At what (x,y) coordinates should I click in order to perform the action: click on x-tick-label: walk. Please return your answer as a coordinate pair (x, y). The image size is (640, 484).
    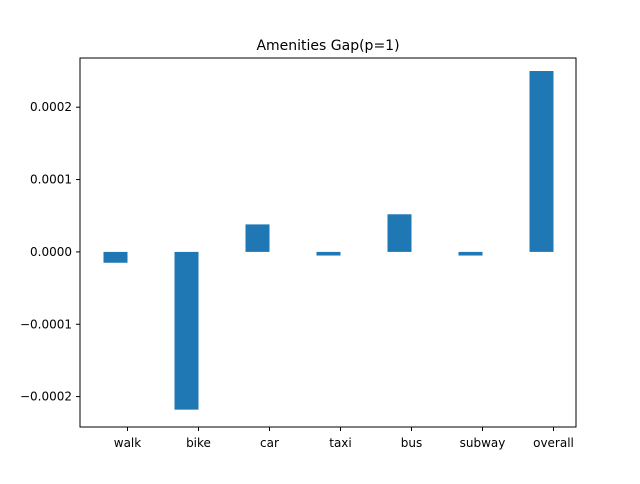
    Looking at the image, I should click on (128, 443).